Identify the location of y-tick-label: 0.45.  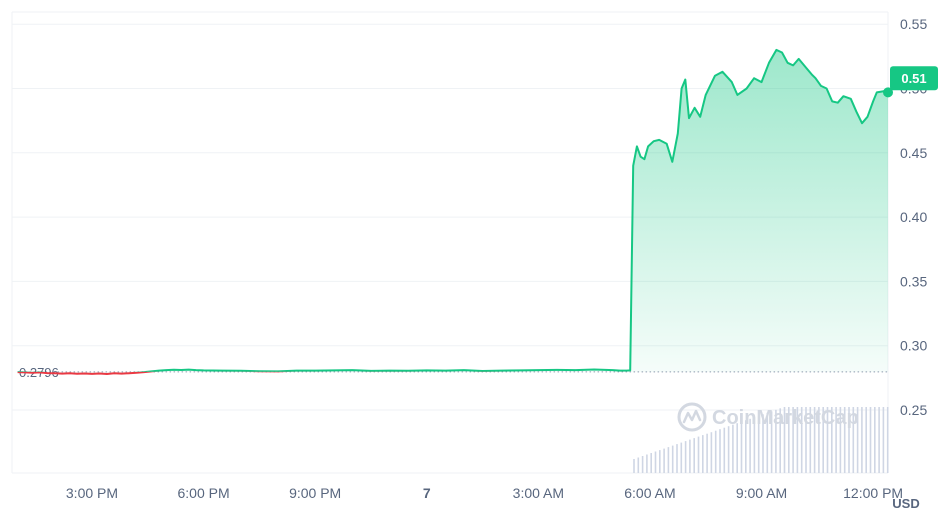
(913, 153).